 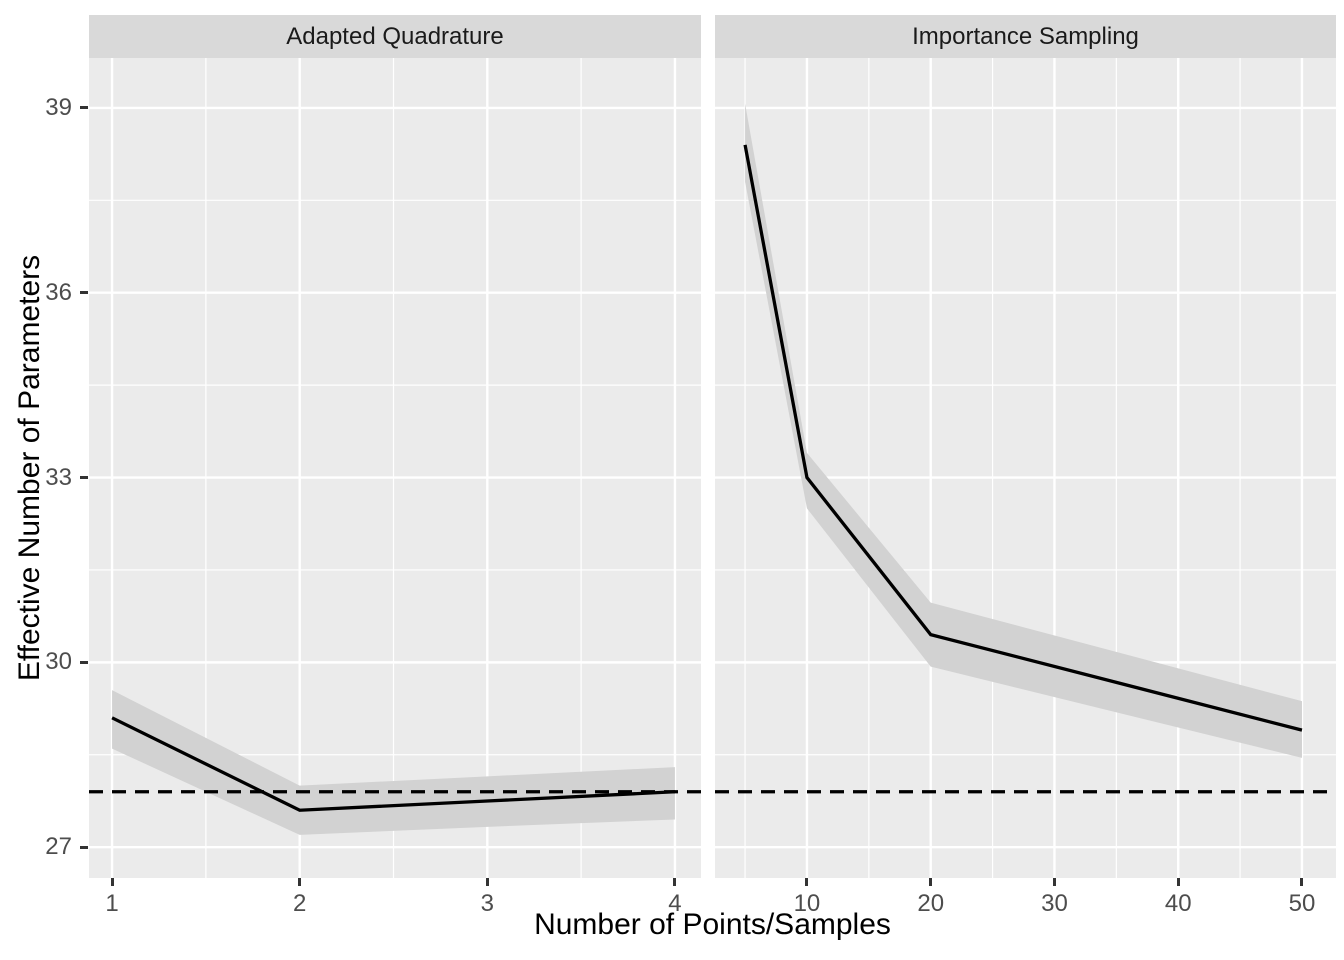 What do you see at coordinates (393, 764) in the screenshot?
I see `data-line` at bounding box center [393, 764].